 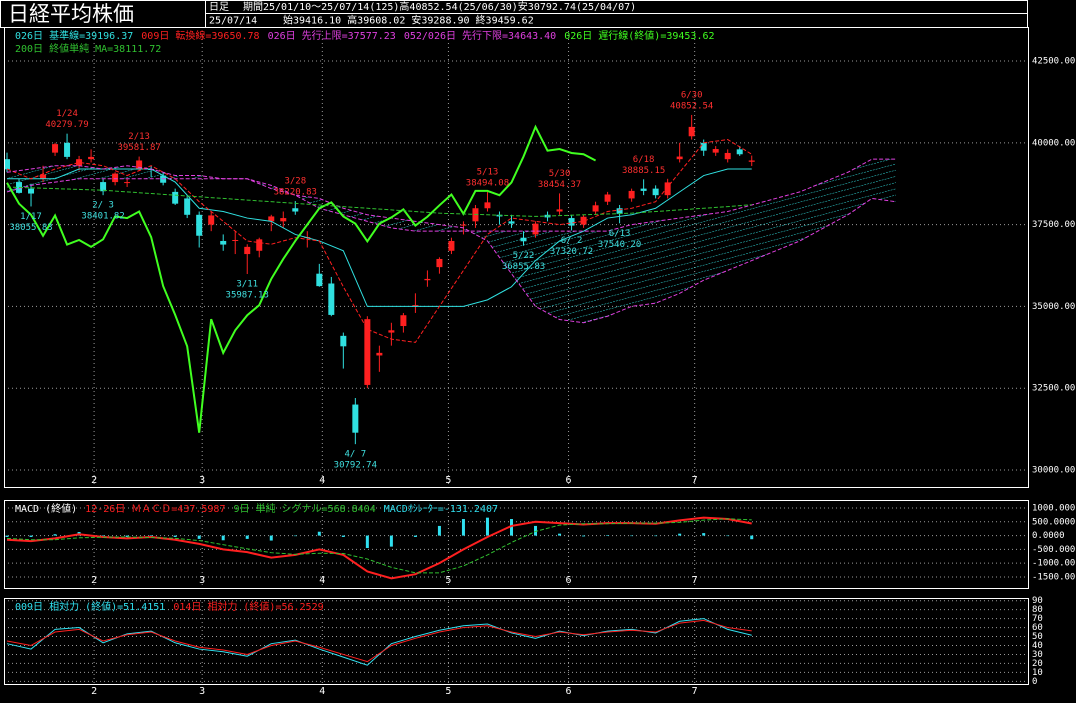 I want to click on y-tick-label: 37500.00, so click(x=1053, y=225).